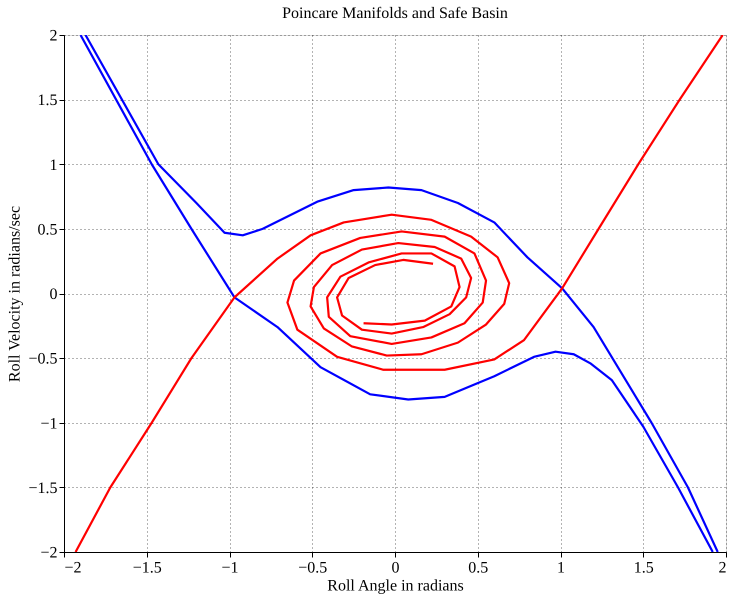  Describe the element at coordinates (54, 36) in the screenshot. I see `y-tick-label: 2` at that location.